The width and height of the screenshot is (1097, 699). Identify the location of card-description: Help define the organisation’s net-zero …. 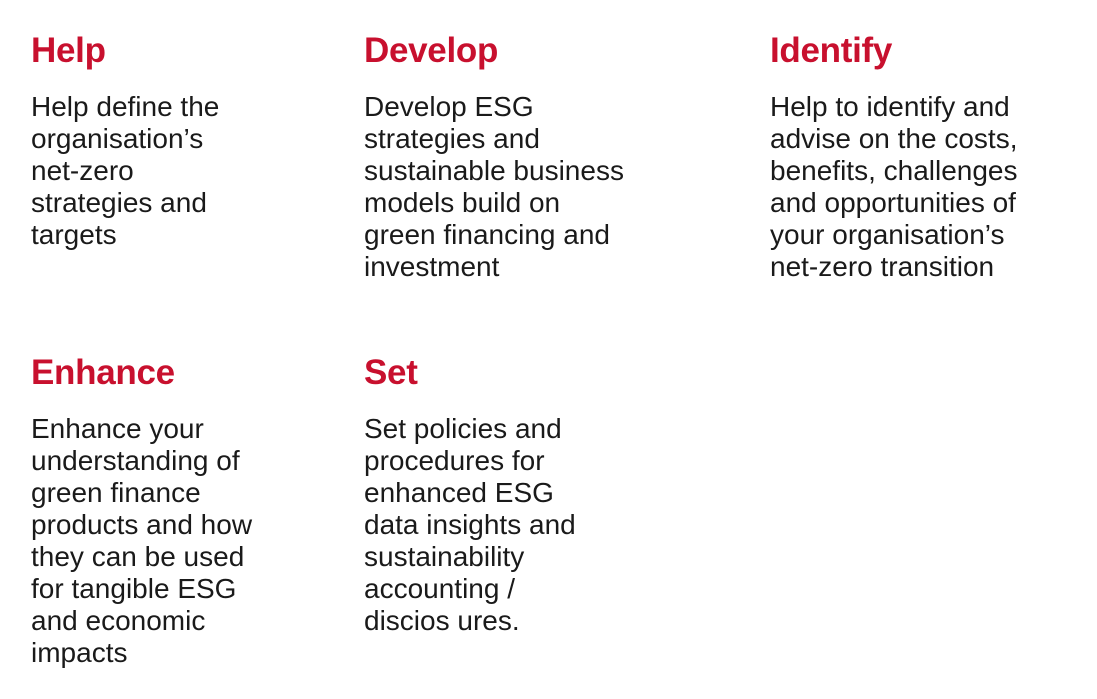
(125, 170).